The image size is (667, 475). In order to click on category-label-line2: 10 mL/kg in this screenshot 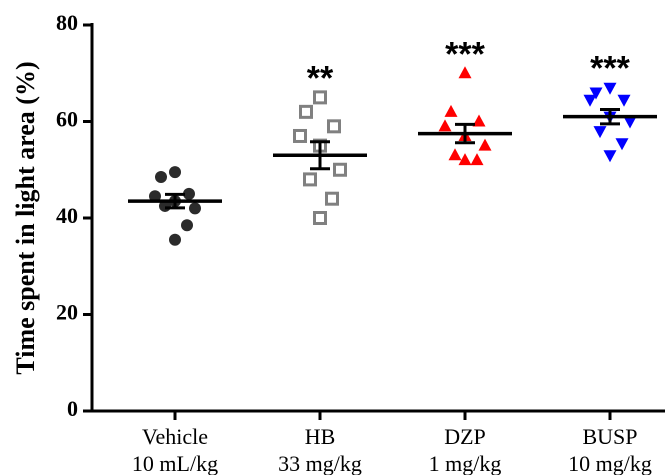, I will do `click(175, 463)`.